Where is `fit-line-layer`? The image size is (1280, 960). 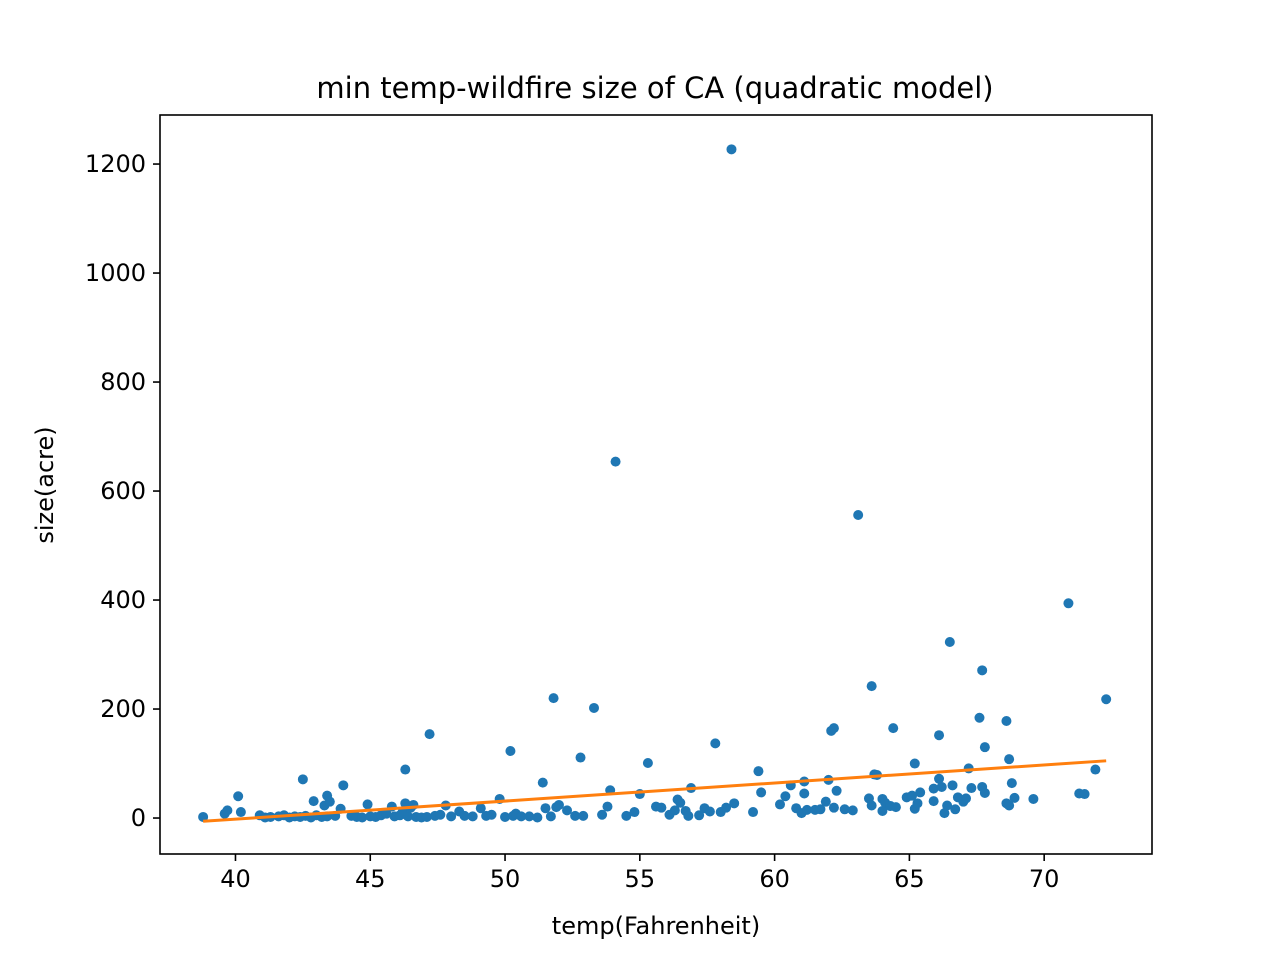
fit-line-layer is located at coordinates (655, 791).